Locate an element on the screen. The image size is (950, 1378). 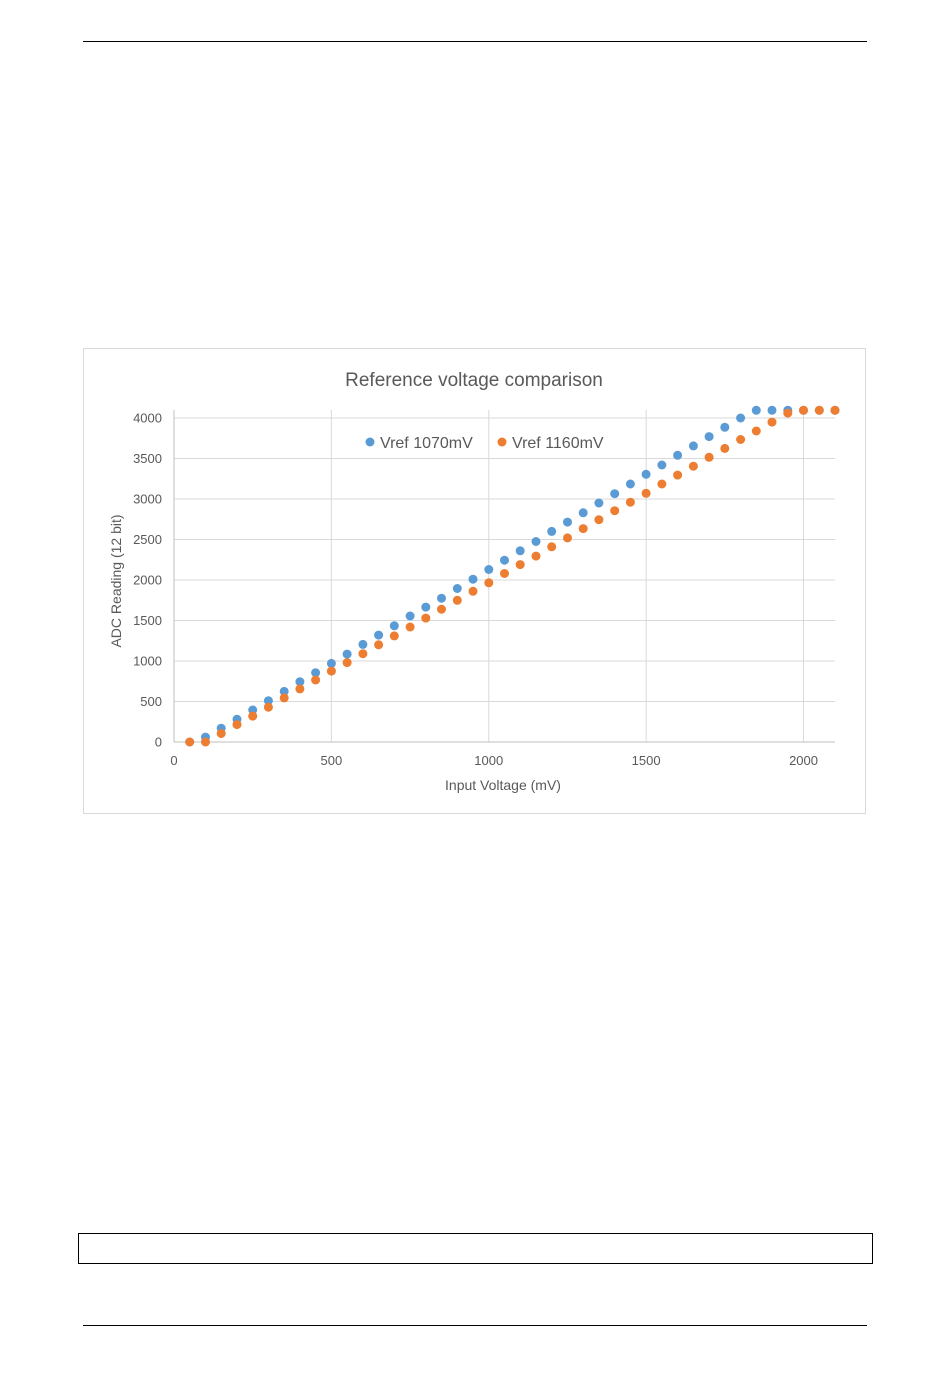
y-axis-title: ADC Reading (12 bit) is located at coordinates (116, 580).